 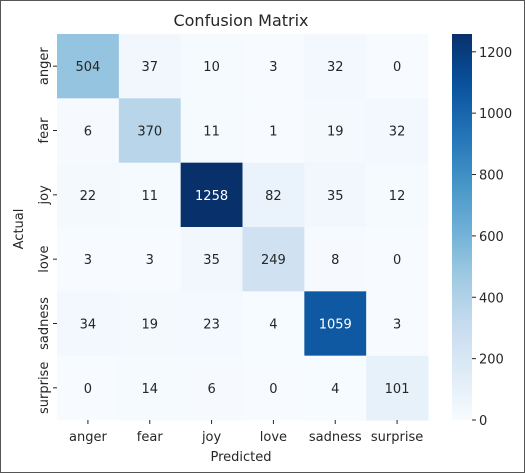 I want to click on y-axis-label: Actual, so click(x=19, y=229).